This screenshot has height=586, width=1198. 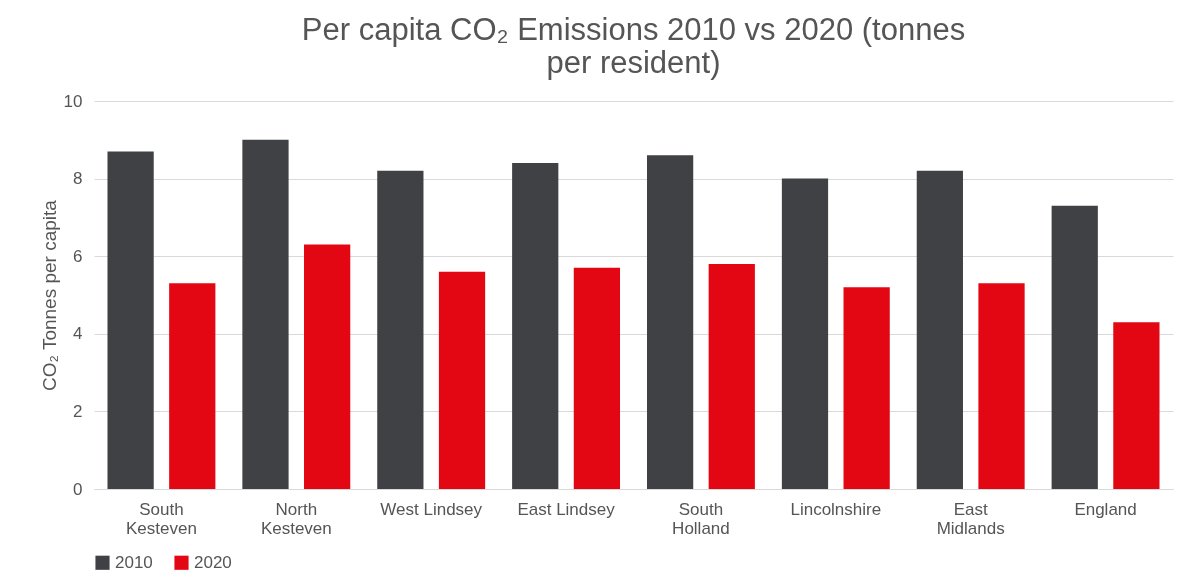 What do you see at coordinates (970, 518) in the screenshot?
I see `x-tick-label: East Midlands` at bounding box center [970, 518].